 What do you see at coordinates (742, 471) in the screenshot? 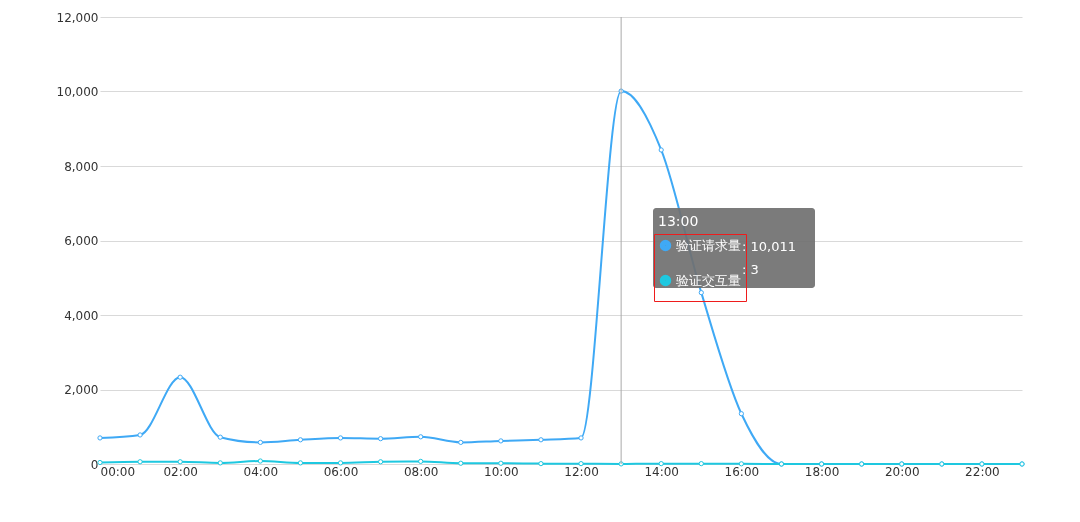
I see `x-tick-label: 16:00` at bounding box center [742, 471].